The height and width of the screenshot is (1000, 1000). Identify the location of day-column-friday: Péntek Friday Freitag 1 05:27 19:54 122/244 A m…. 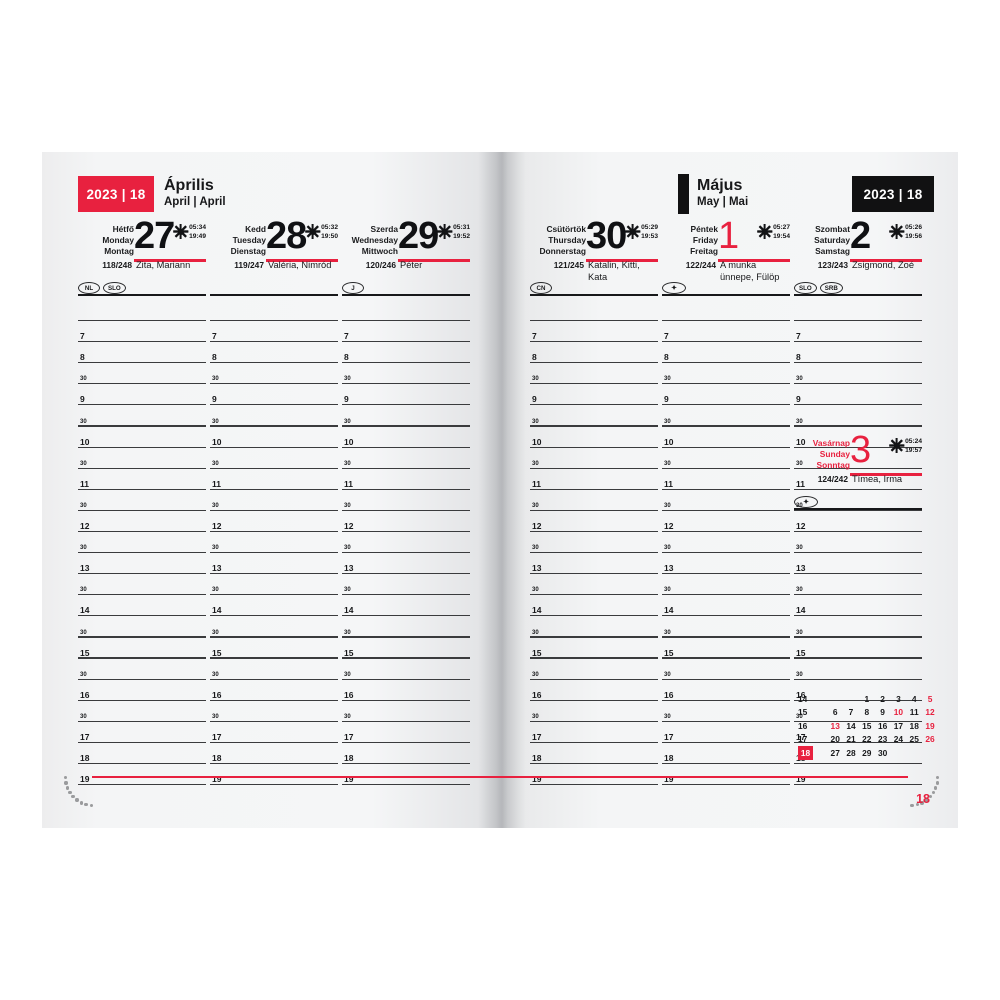
(726, 501).